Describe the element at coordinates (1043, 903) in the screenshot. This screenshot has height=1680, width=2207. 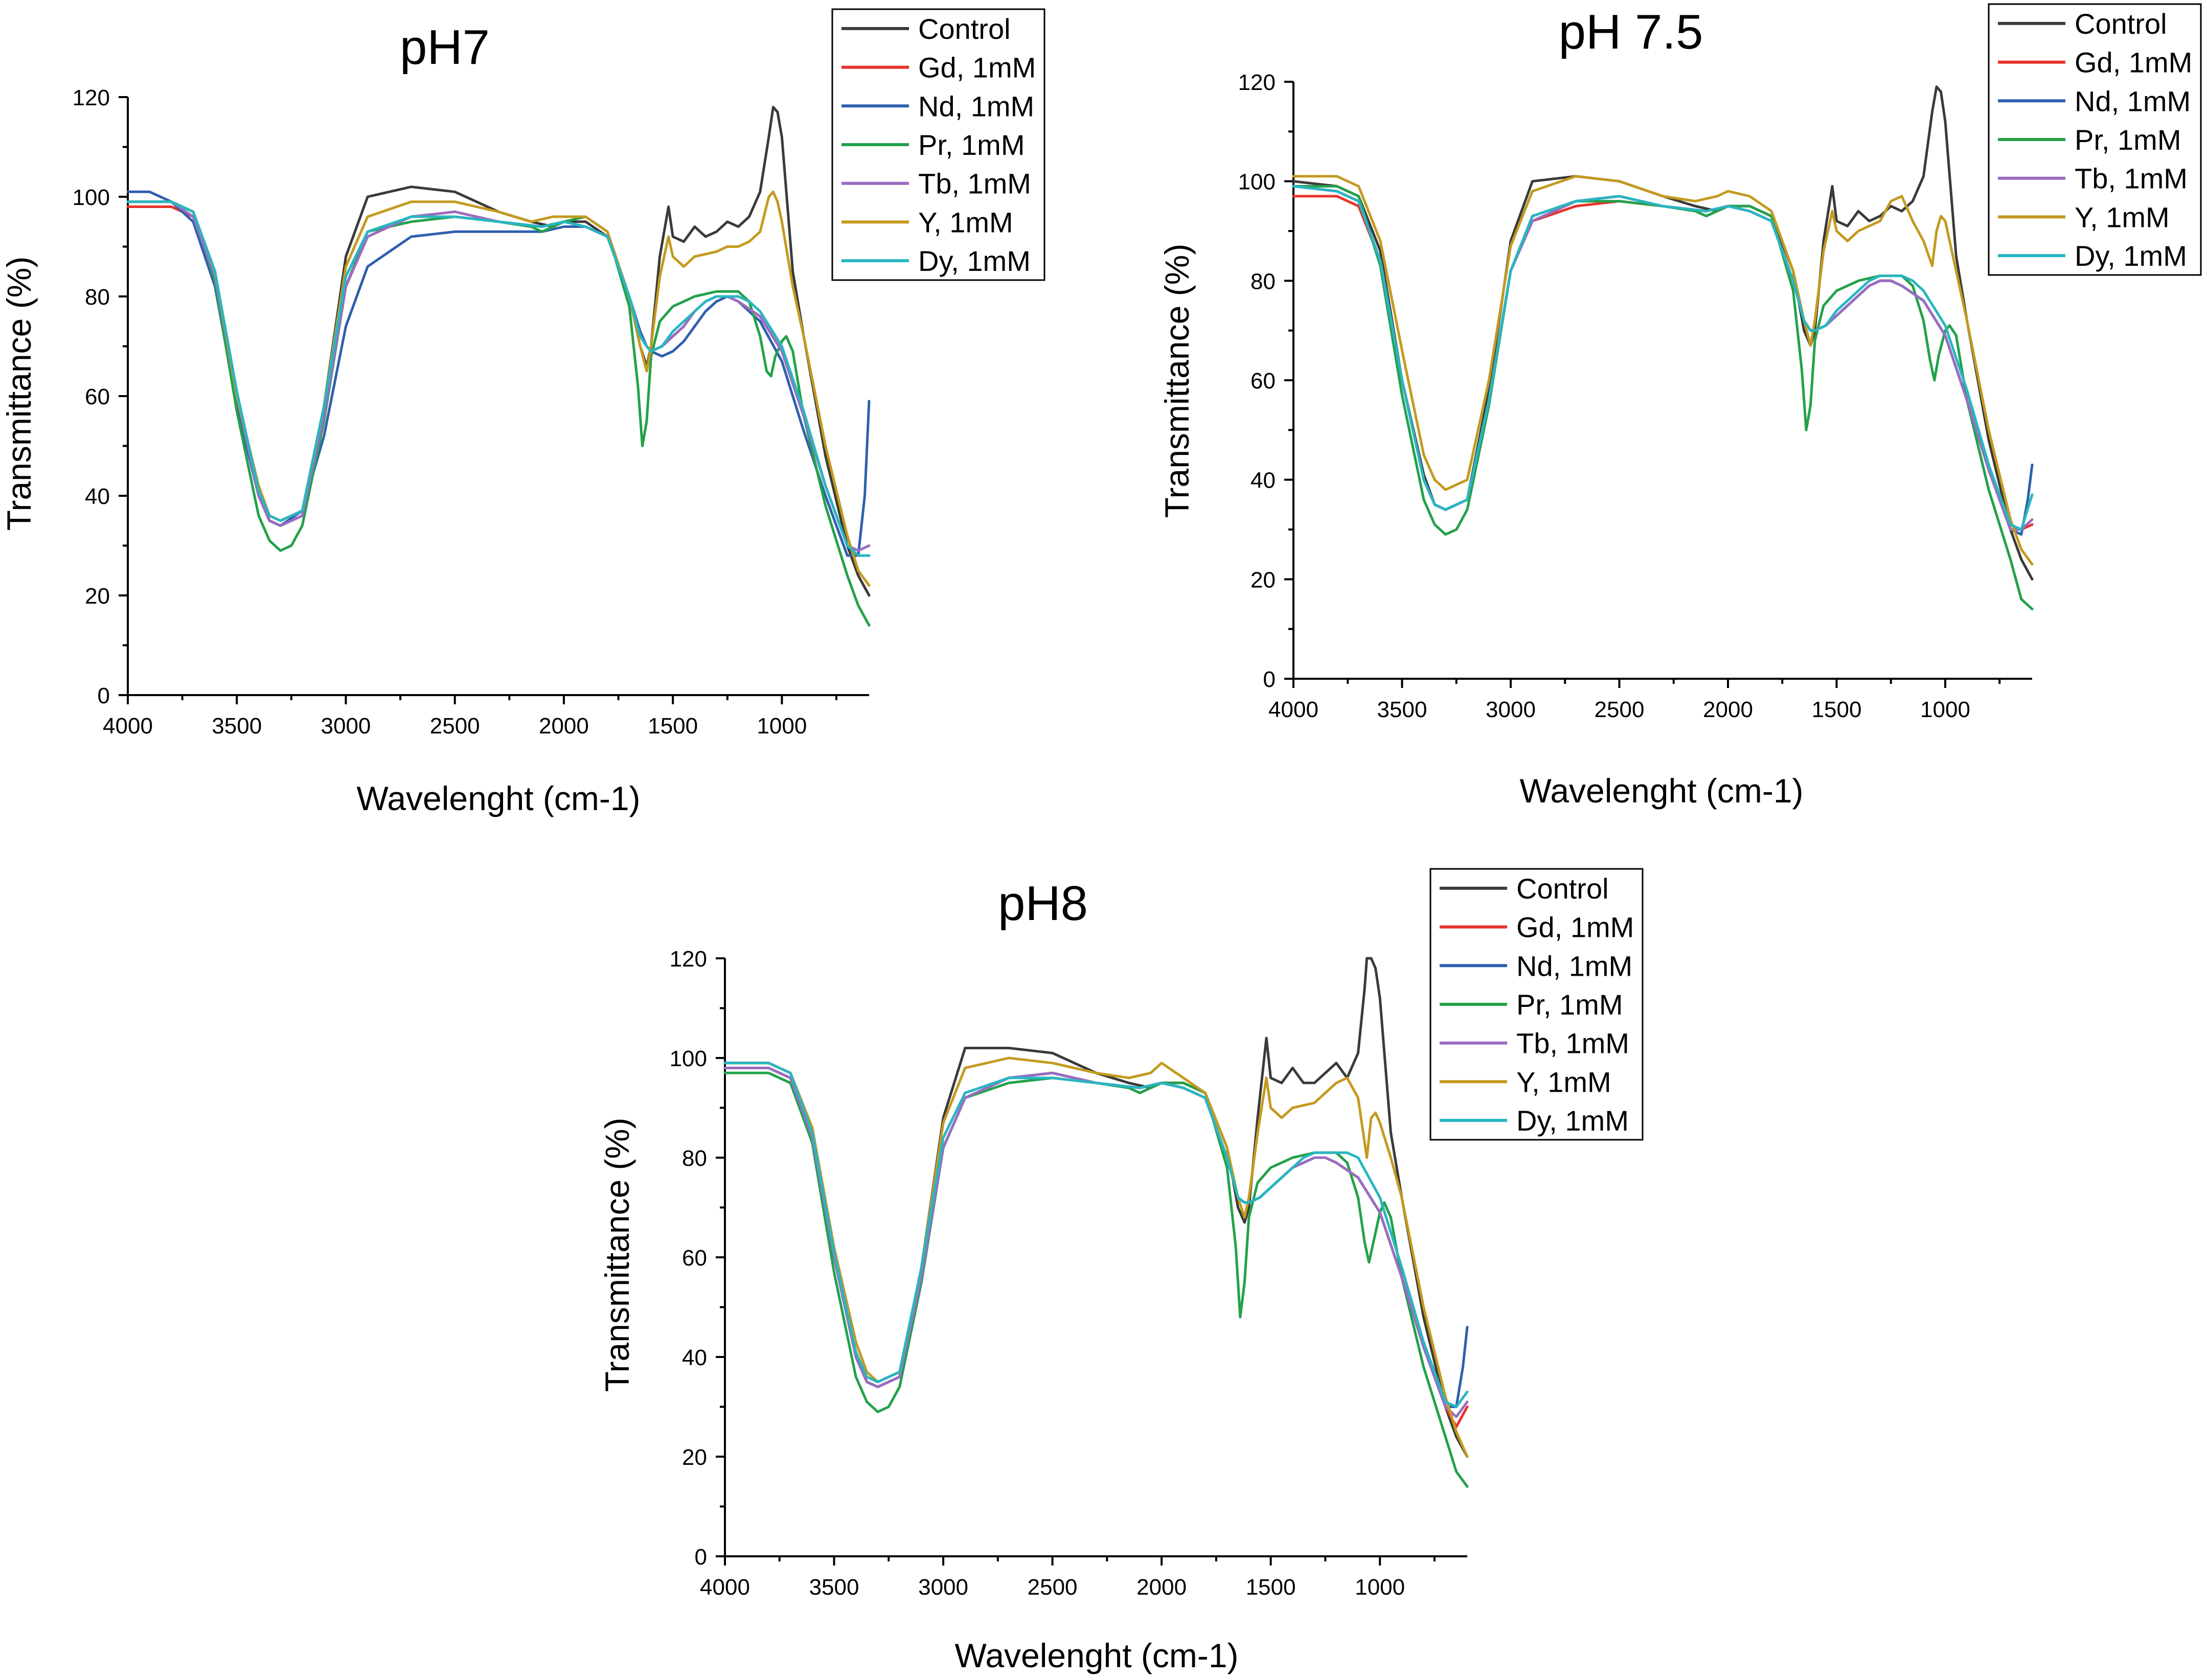
I see `chart-title: pH8` at that location.